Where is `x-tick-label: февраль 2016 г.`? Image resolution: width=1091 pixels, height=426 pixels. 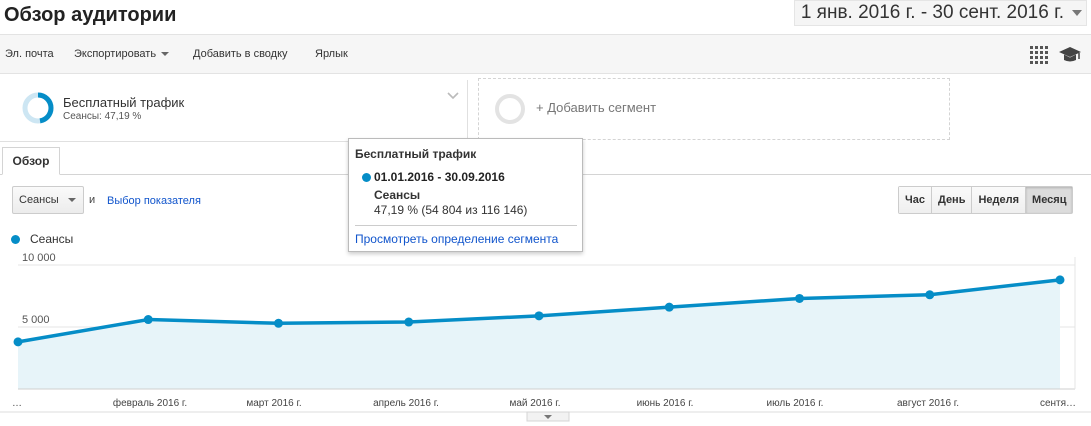
x-tick-label: февраль 2016 г. is located at coordinates (150, 403).